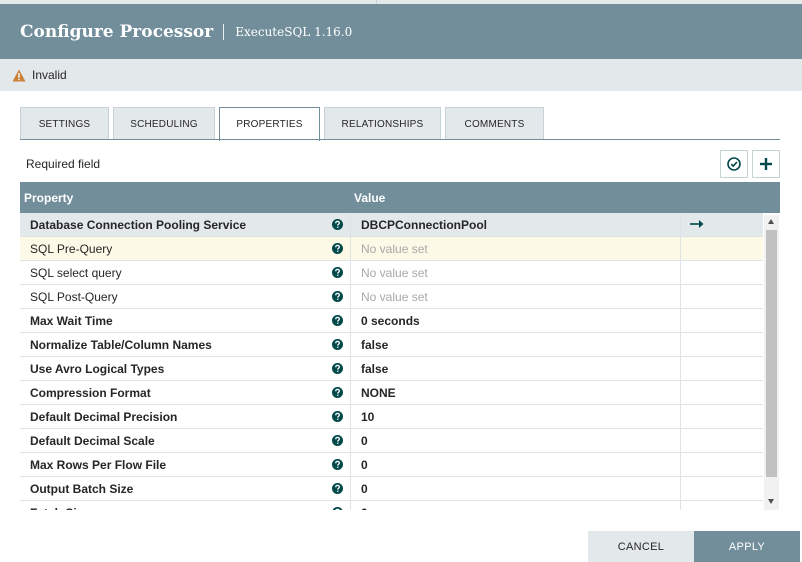  Describe the element at coordinates (71, 249) in the screenshot. I see `property-name: SQL Pre-Query` at that location.